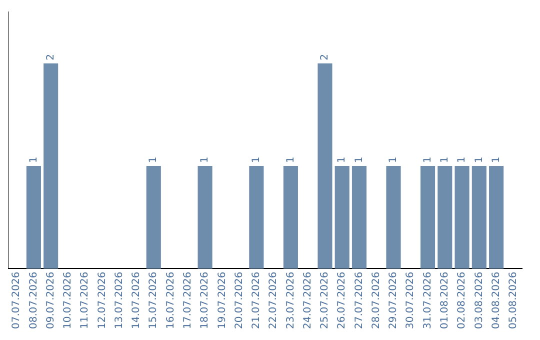  I want to click on x-tick-label: 09.07.2026, so click(50, 301).